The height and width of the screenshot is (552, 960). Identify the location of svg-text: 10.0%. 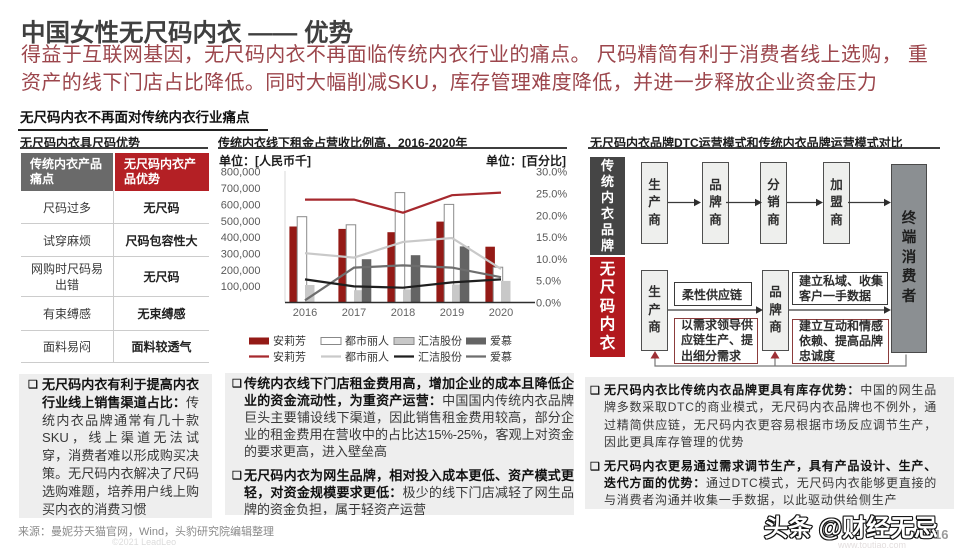
(551, 260).